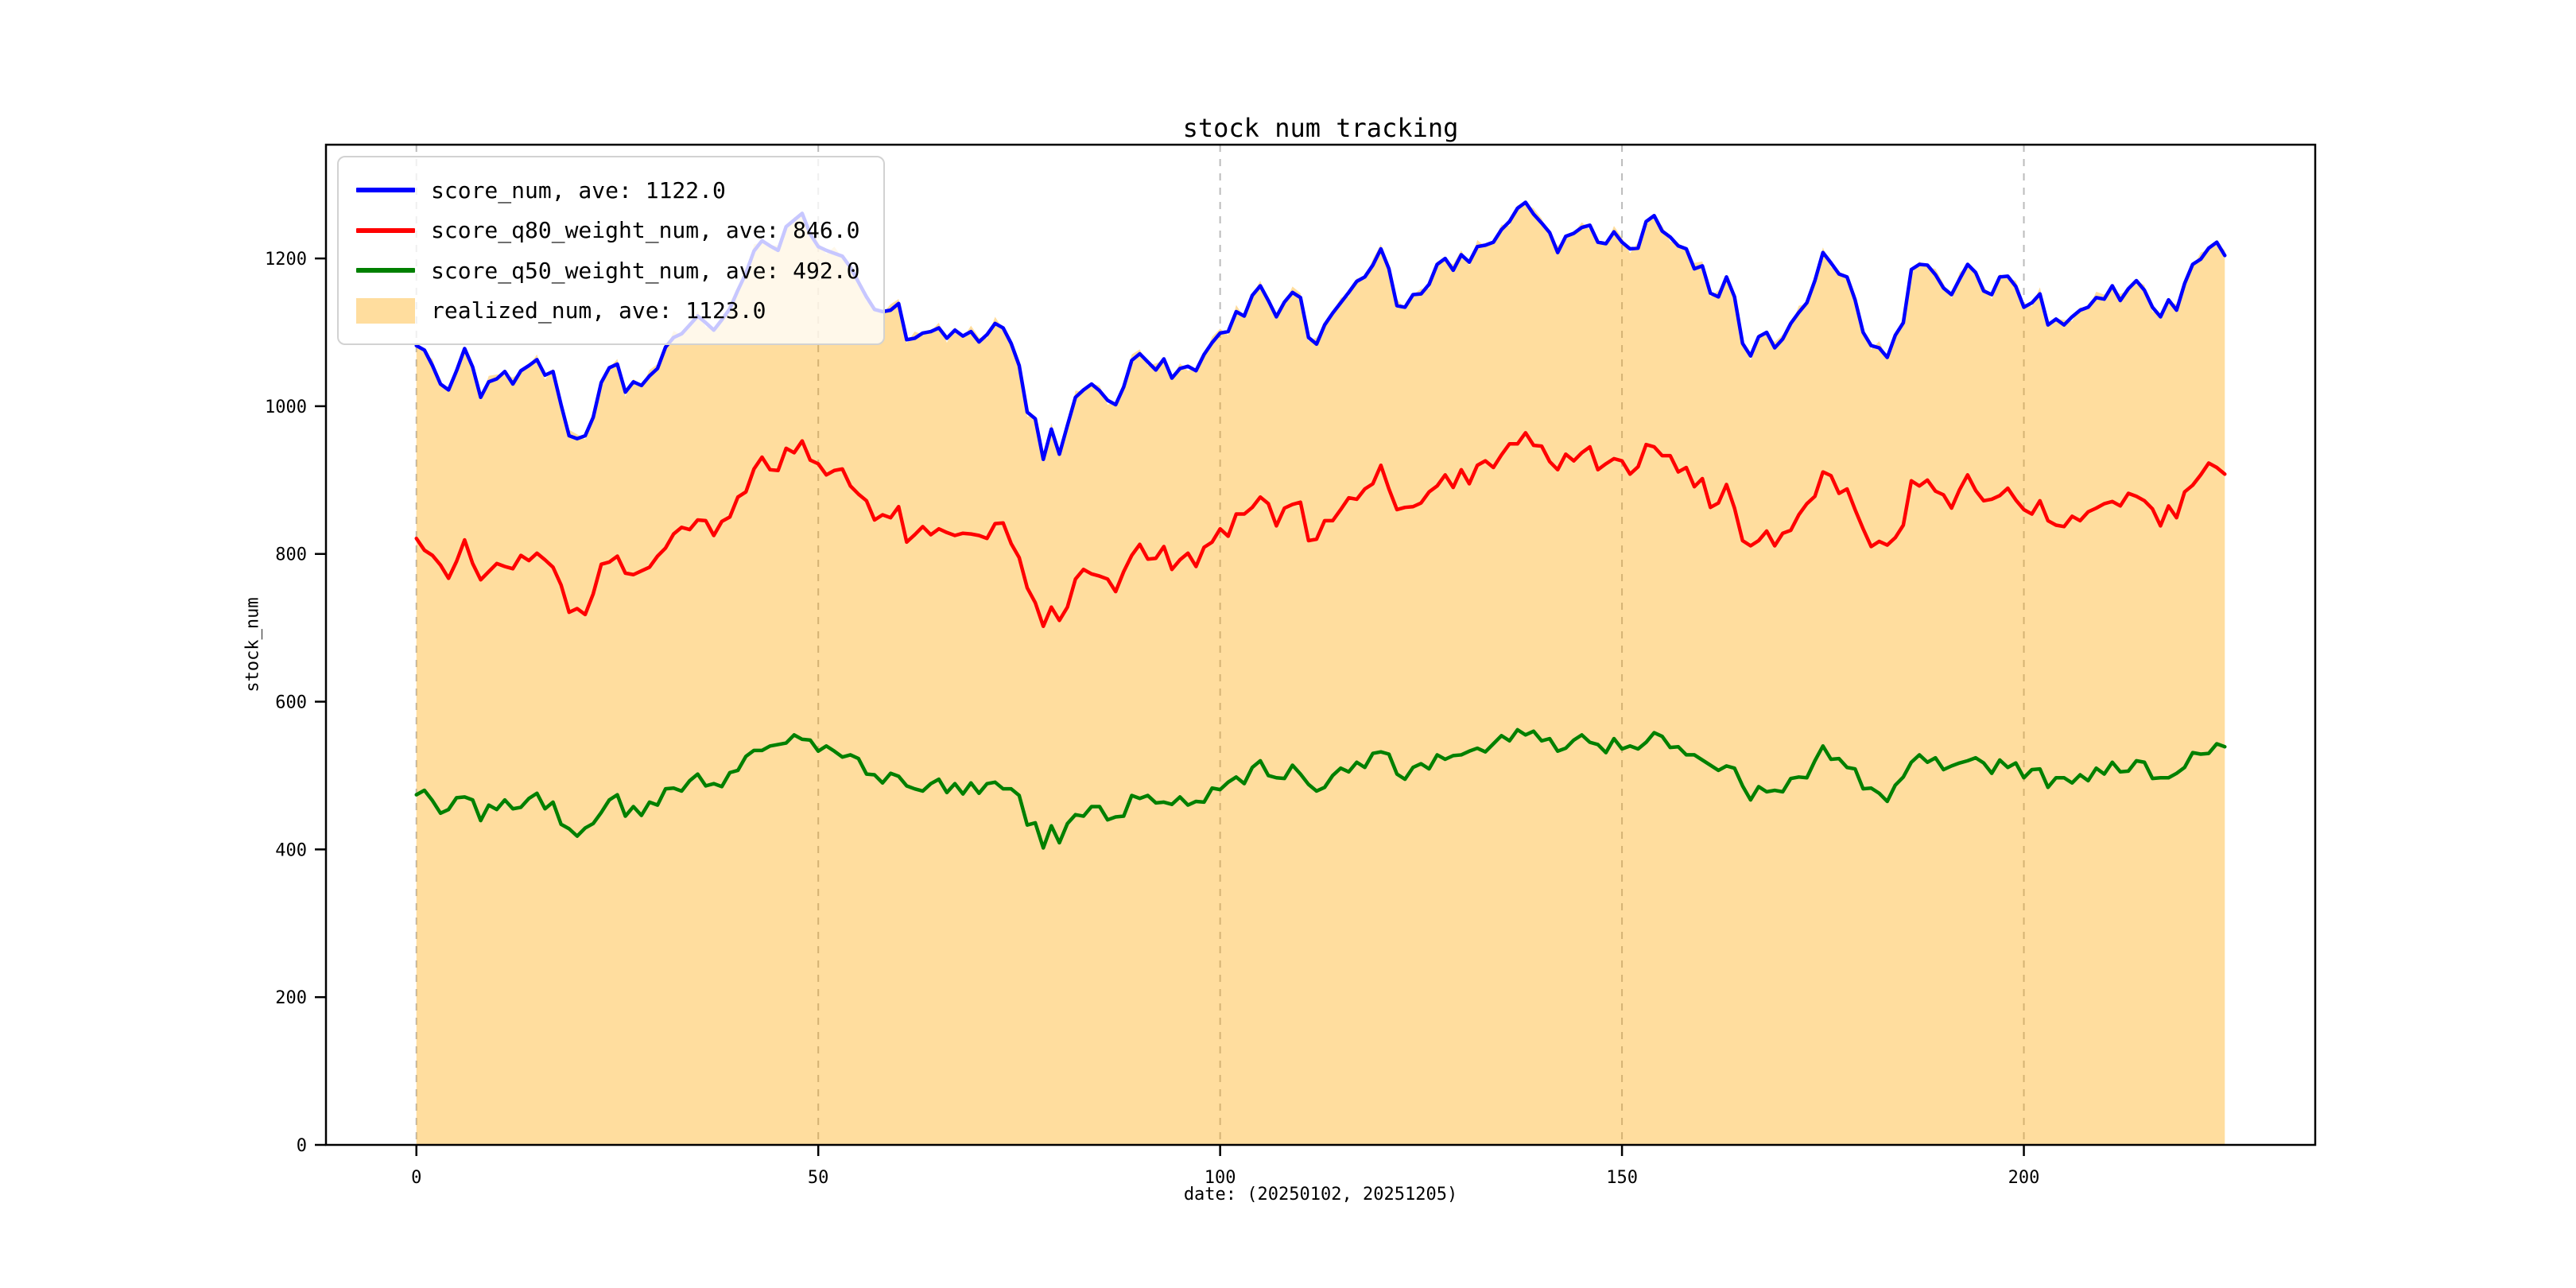  I want to click on y-axis-label: stock_num, so click(252, 645).